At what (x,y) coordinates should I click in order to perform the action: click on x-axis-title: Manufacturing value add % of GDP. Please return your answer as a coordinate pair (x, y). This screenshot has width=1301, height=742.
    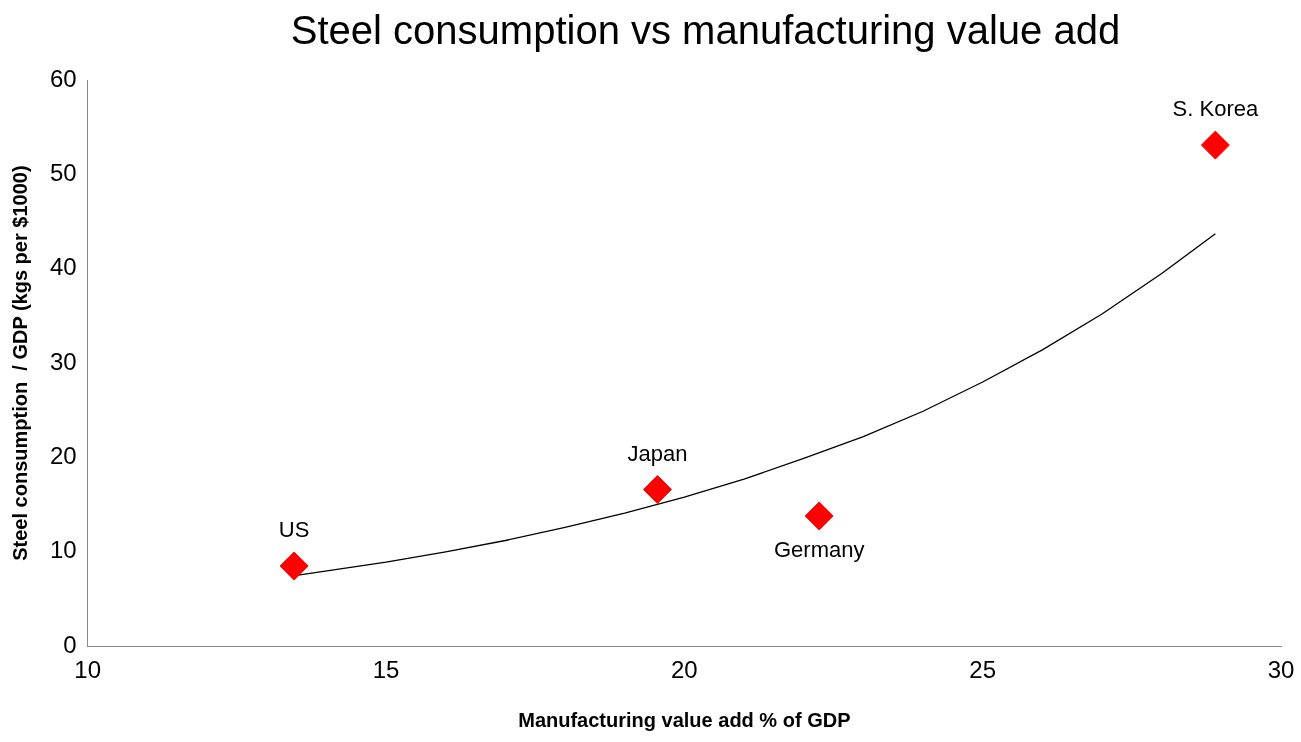
    Looking at the image, I should click on (684, 719).